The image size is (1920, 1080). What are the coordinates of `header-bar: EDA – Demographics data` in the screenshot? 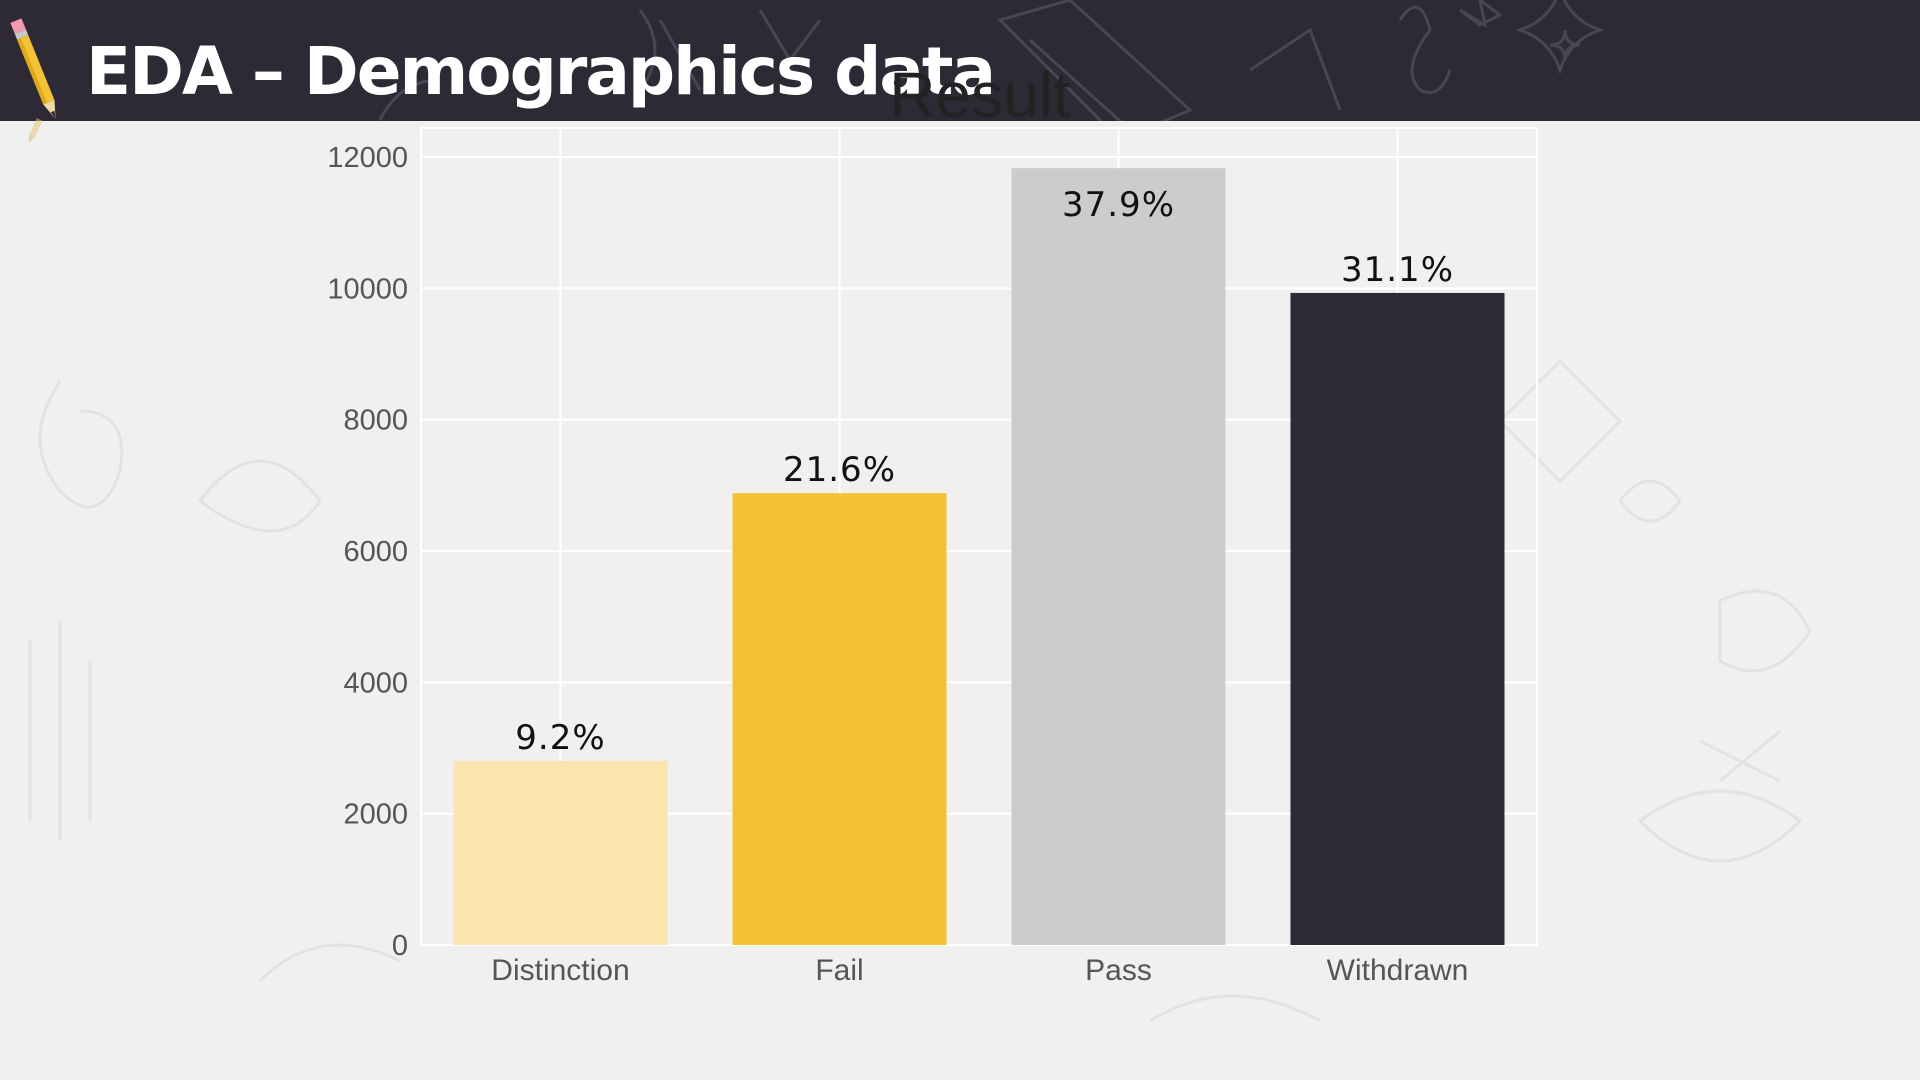 It's located at (960, 60).